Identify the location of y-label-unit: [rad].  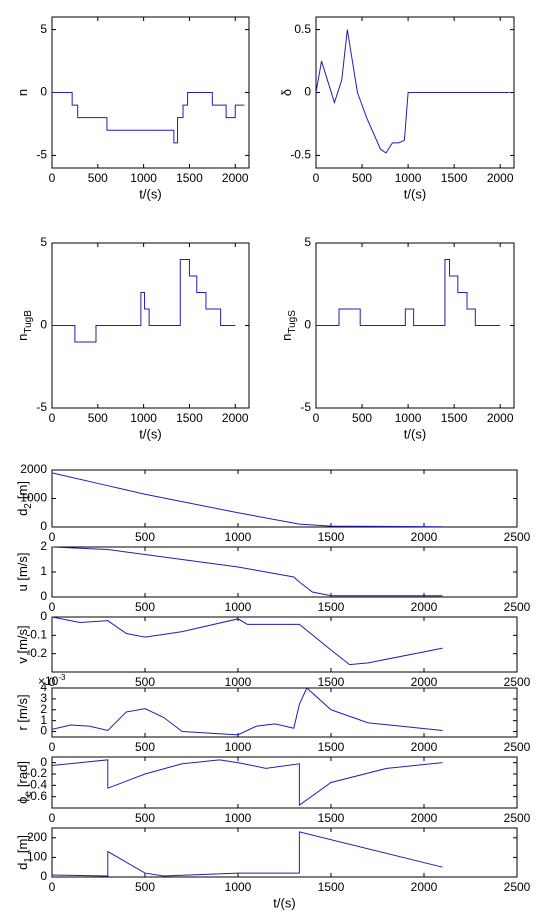
(22, 774).